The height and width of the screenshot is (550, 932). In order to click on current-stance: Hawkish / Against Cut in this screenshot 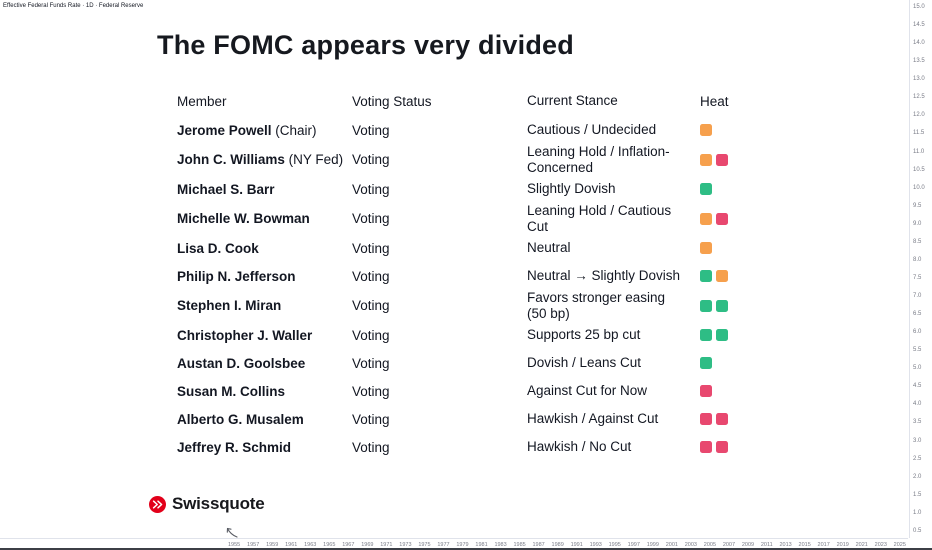, I will do `click(593, 419)`.